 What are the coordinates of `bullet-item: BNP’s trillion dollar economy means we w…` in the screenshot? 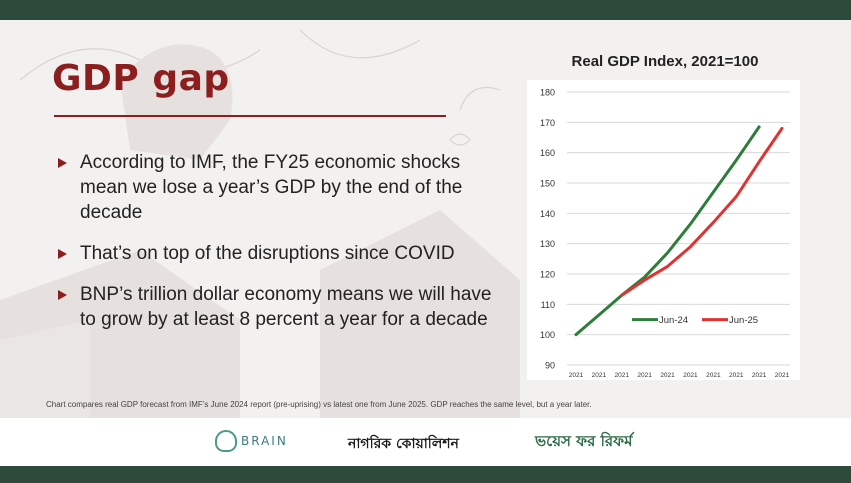 It's located at (276, 307).